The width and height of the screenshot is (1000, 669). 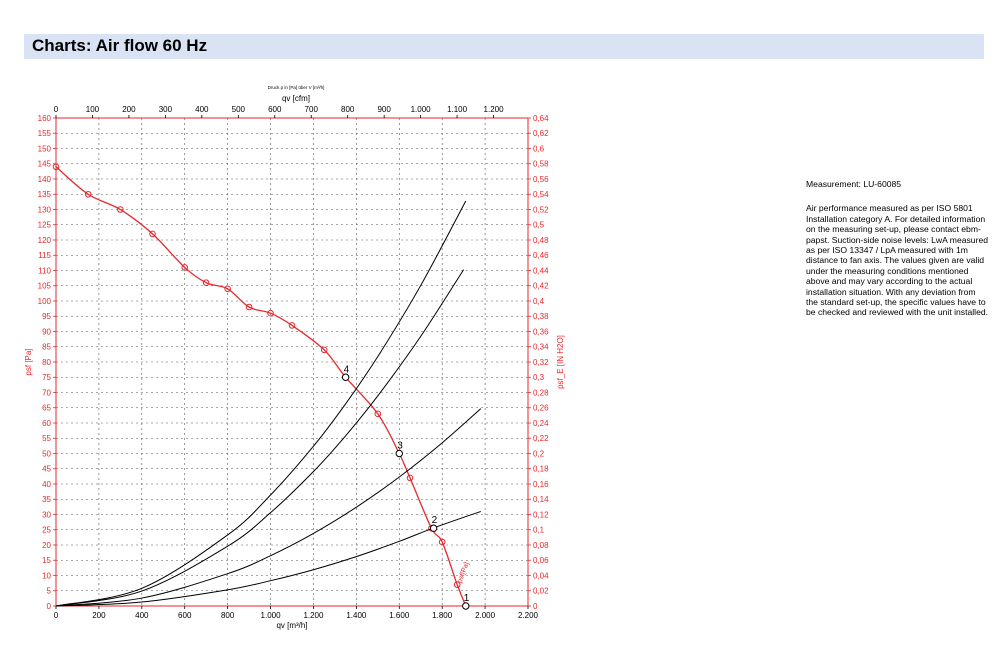 What do you see at coordinates (405, 487) in the screenshot?
I see `operating-points-layer: 1 2 3 4` at bounding box center [405, 487].